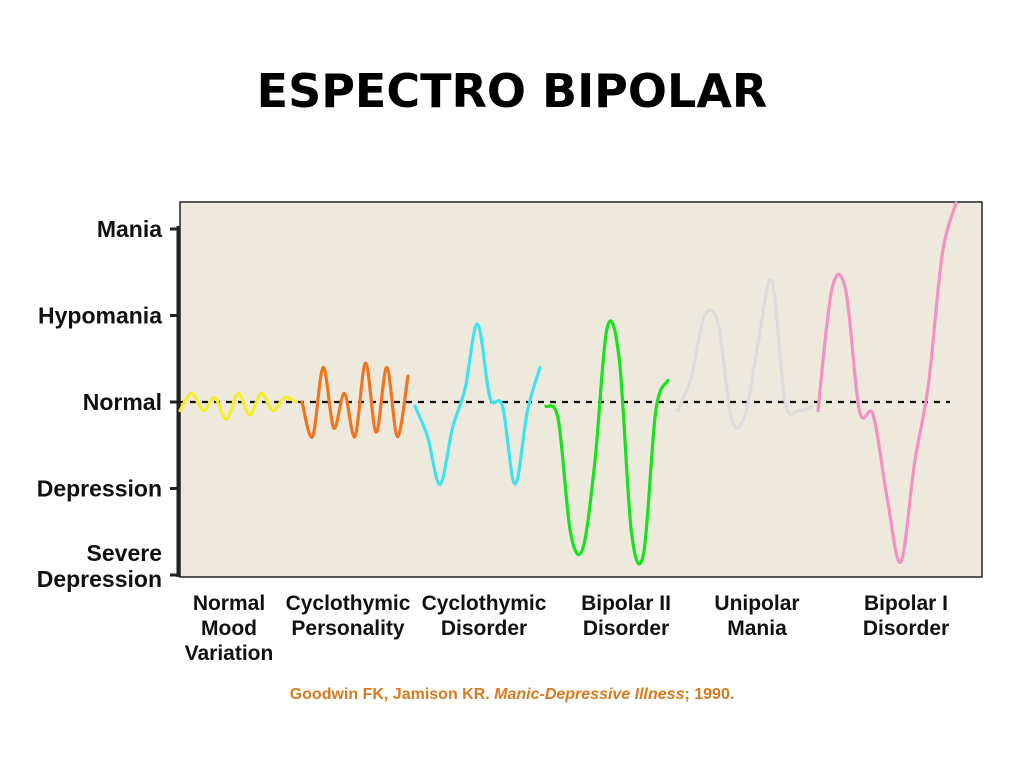 The height and width of the screenshot is (768, 1024). Describe the element at coordinates (589, 694) in the screenshot. I see `citation-work: Manic-Depressive Illness` at that location.